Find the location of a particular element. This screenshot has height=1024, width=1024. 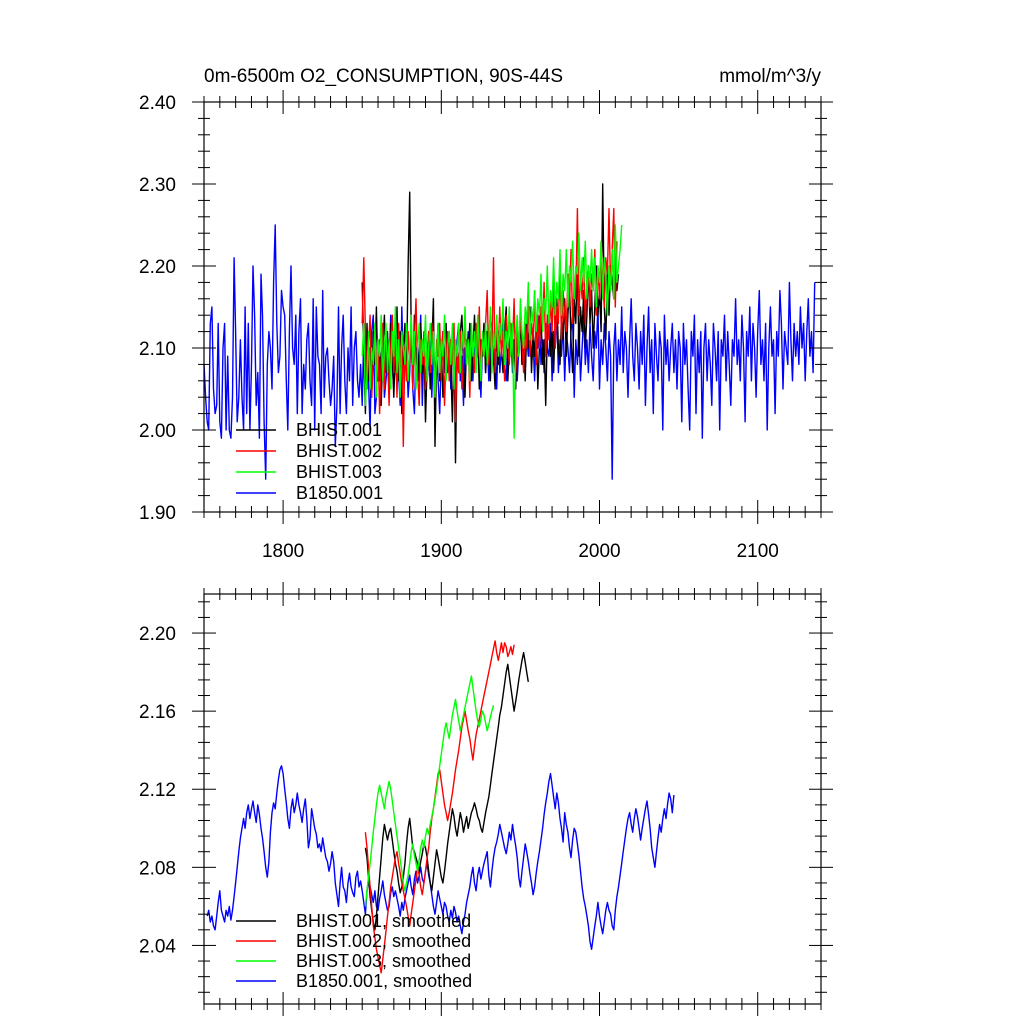

legend-label: BHIST.001 is located at coordinates (339, 430).